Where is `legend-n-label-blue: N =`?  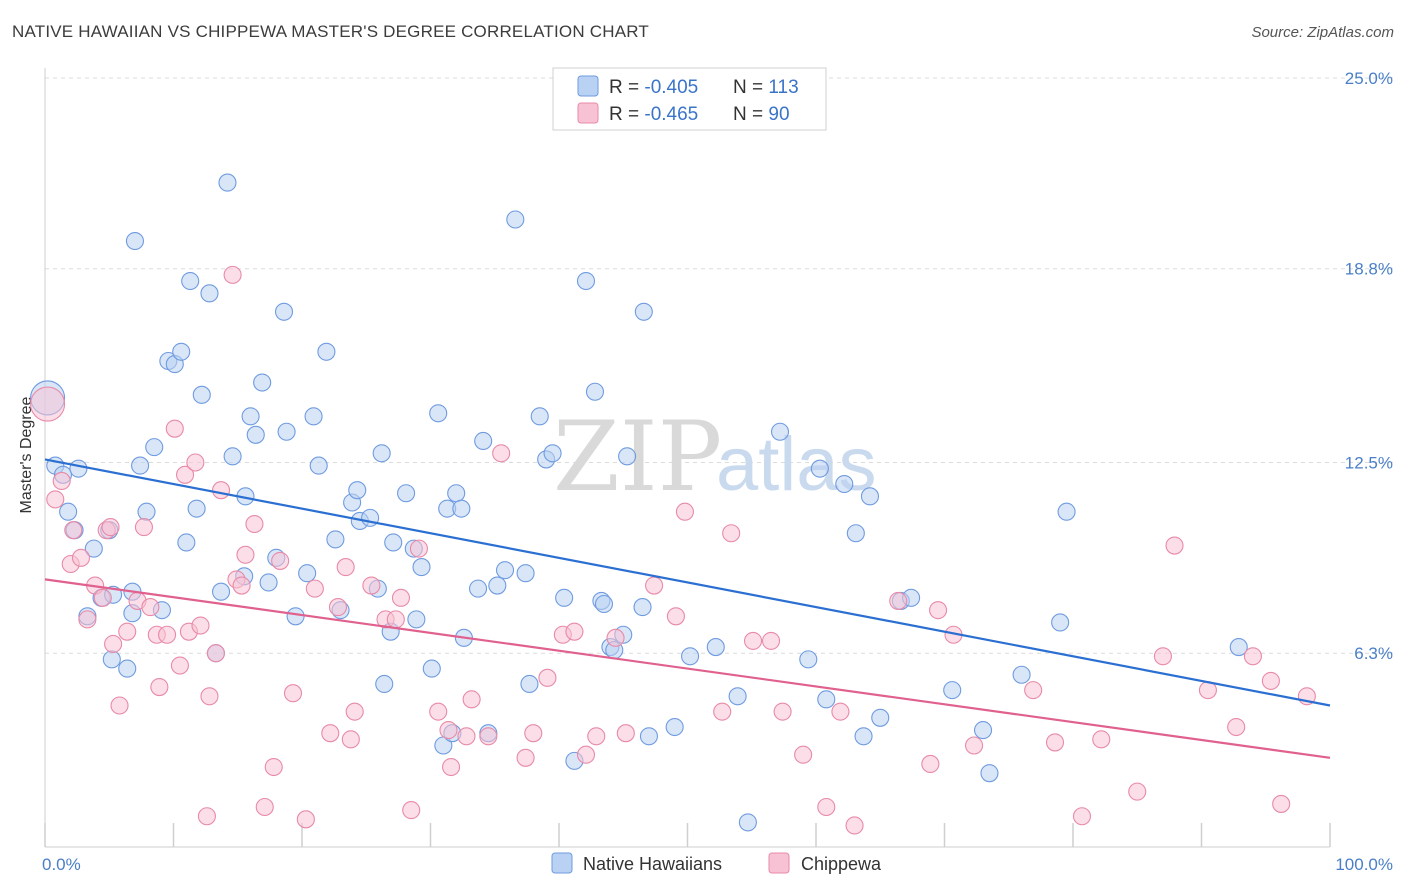 legend-n-label-blue: N = is located at coordinates (750, 87).